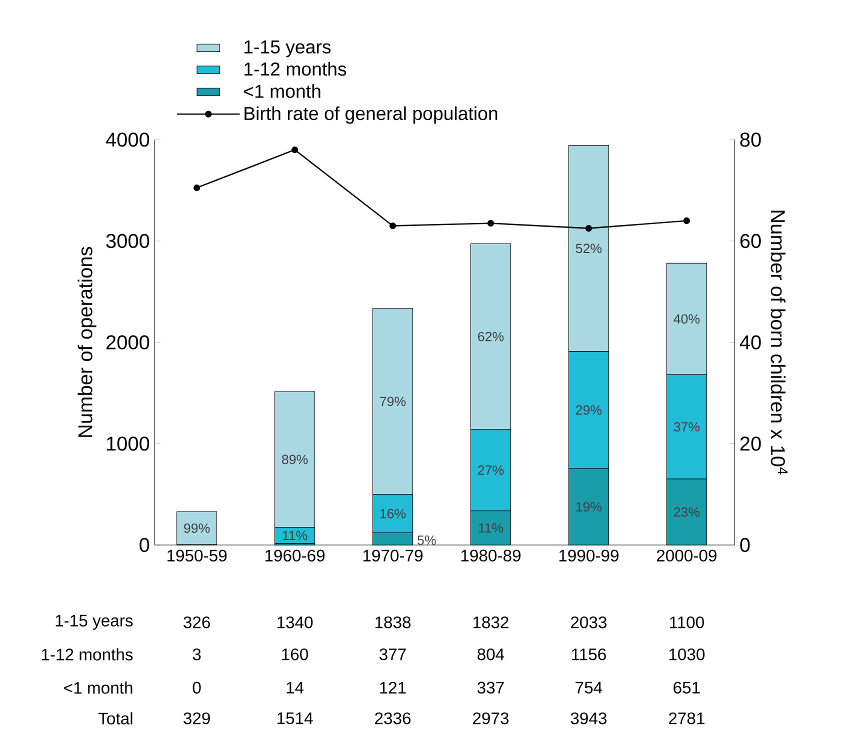 The height and width of the screenshot is (733, 841). Describe the element at coordinates (750, 139) in the screenshot. I see `y2-tick-label: 80` at that location.